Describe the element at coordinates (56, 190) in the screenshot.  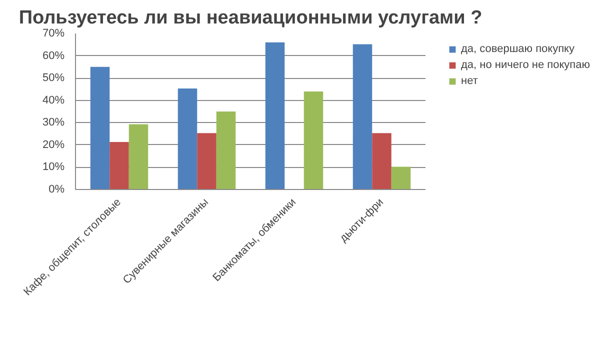
I see `y-tick-label: 0%` at that location.